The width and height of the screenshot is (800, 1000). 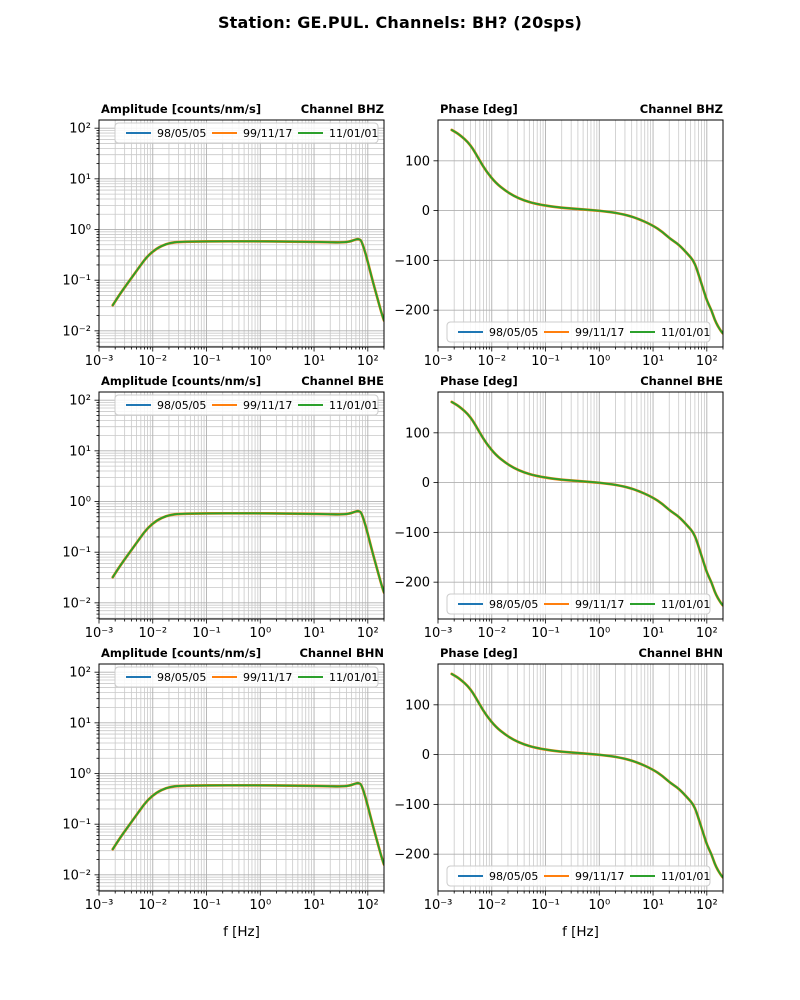 I want to click on tick-marks, so click(x=239, y=239).